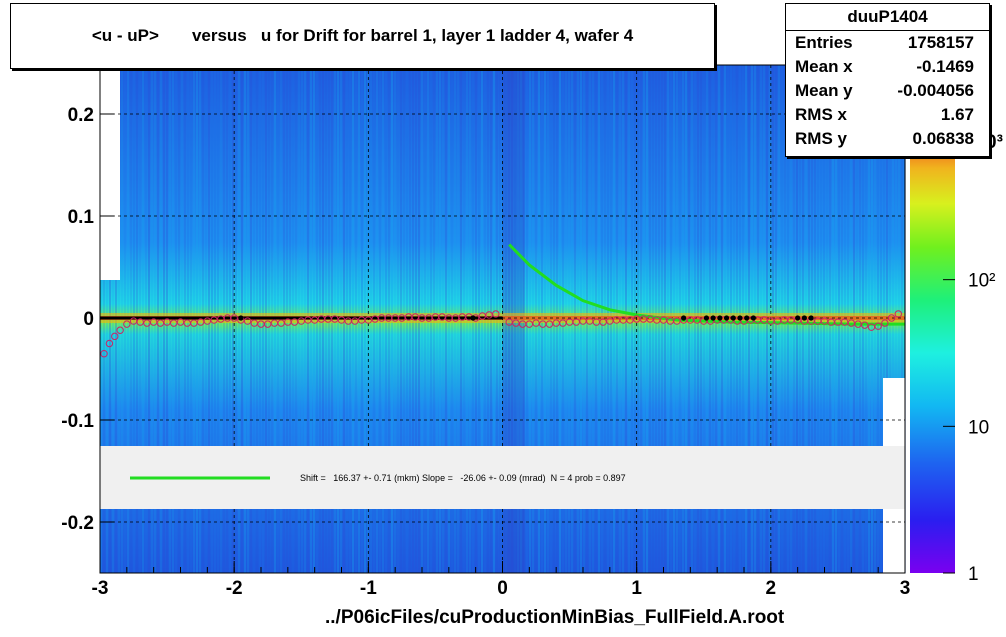 The image size is (1006, 637). I want to click on stats-key: Mean y, so click(824, 90).